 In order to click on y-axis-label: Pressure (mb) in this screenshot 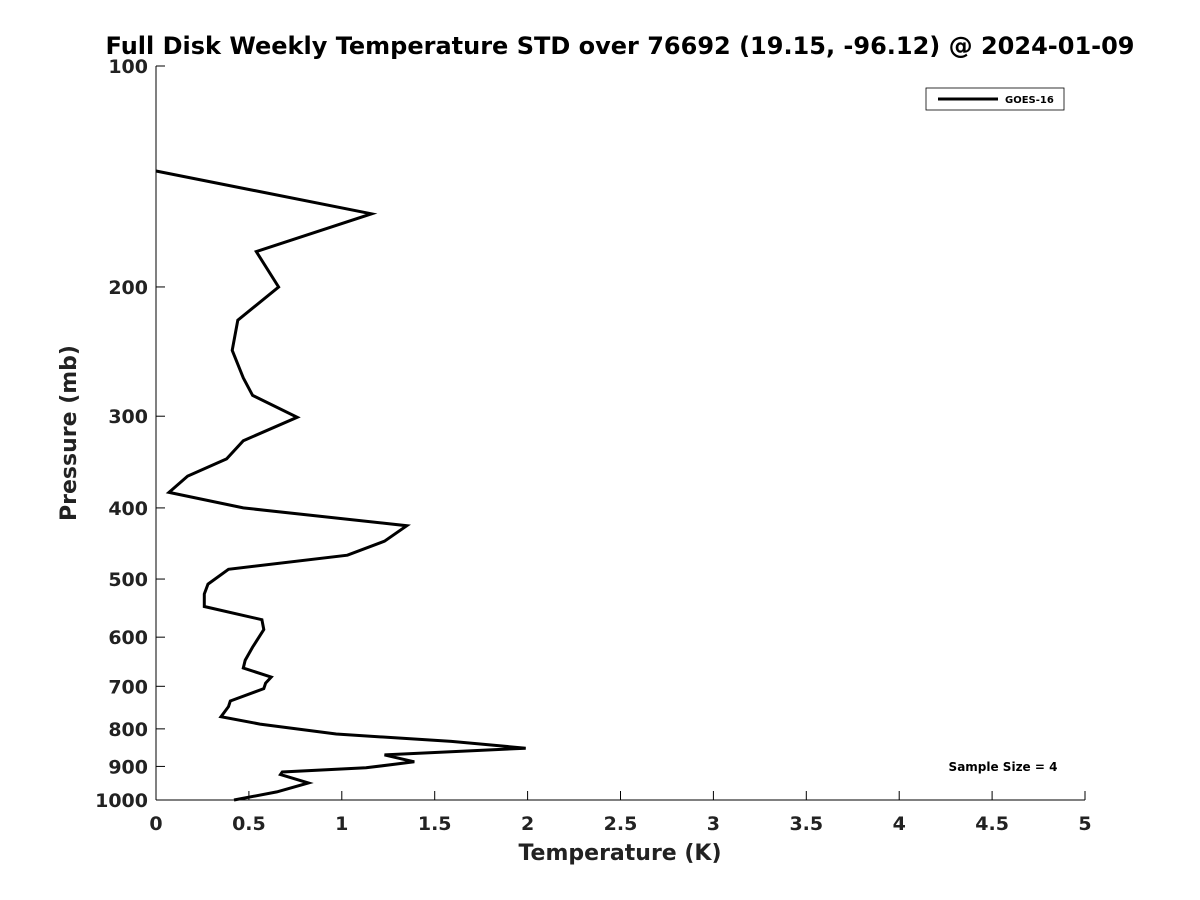, I will do `click(69, 433)`.